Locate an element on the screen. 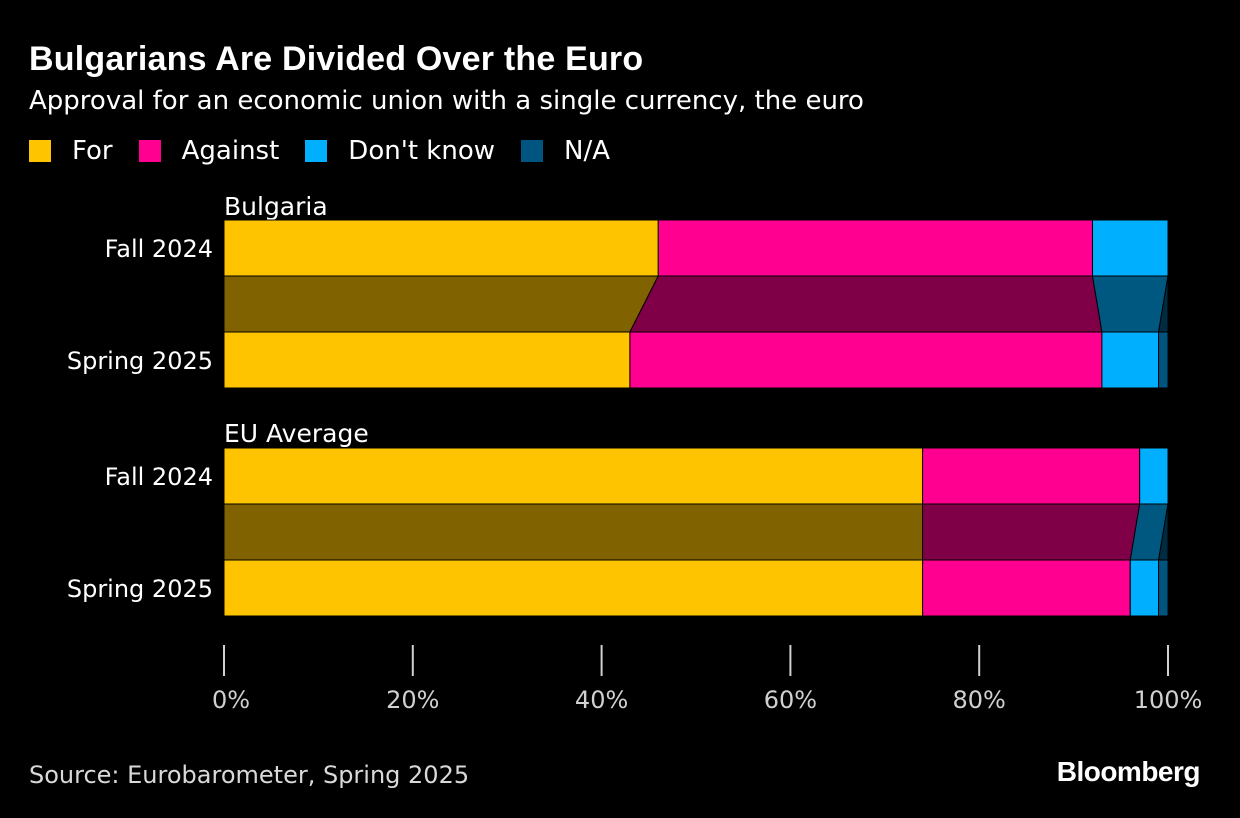 The image size is (1240, 818). legend-item-for: For is located at coordinates (71, 151).